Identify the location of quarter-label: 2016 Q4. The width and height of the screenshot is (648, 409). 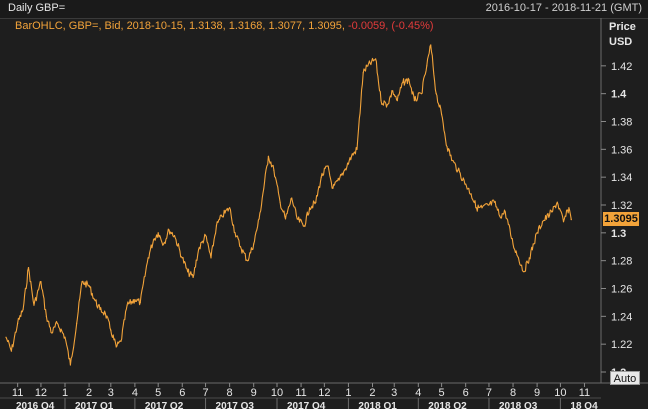
(35, 405).